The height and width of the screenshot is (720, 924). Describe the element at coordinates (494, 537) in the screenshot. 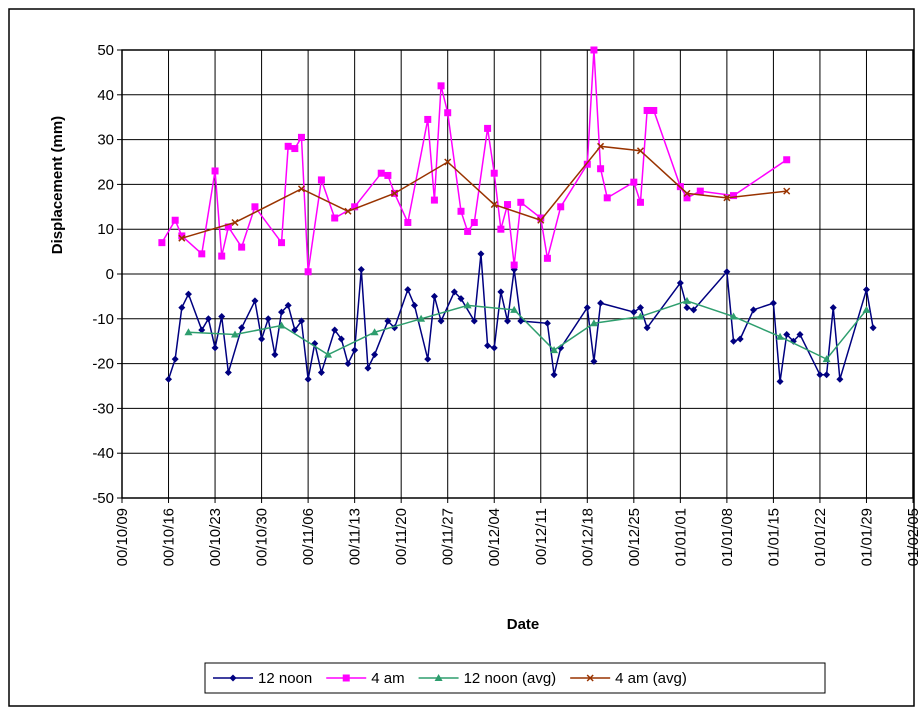

I see `x-tick-label: 00/12/04` at that location.